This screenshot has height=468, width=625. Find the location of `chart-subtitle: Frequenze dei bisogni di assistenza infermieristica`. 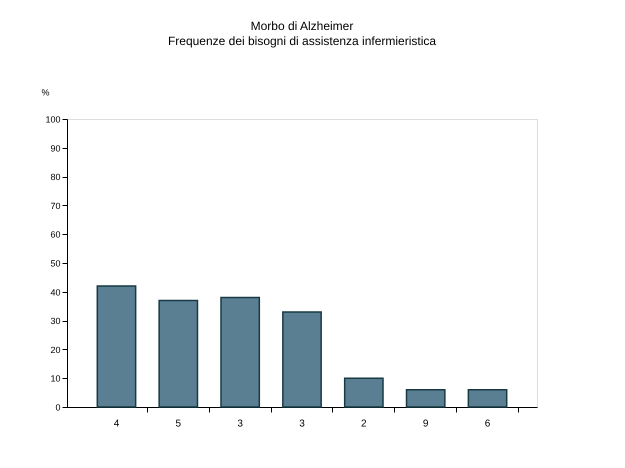

chart-subtitle: Frequenze dei bisogni di assistenza infermieristica is located at coordinates (302, 41).